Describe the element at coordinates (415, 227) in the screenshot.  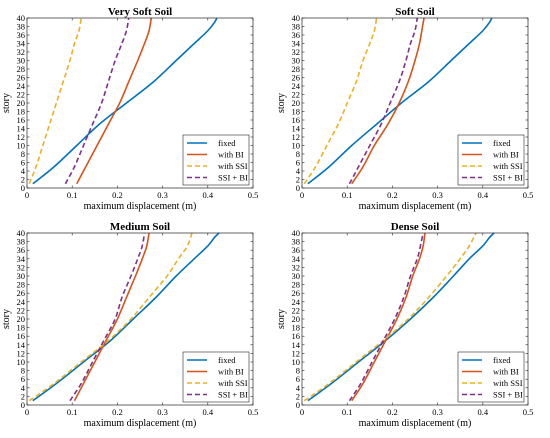
I see `chart-title: Dense Soil` at that location.